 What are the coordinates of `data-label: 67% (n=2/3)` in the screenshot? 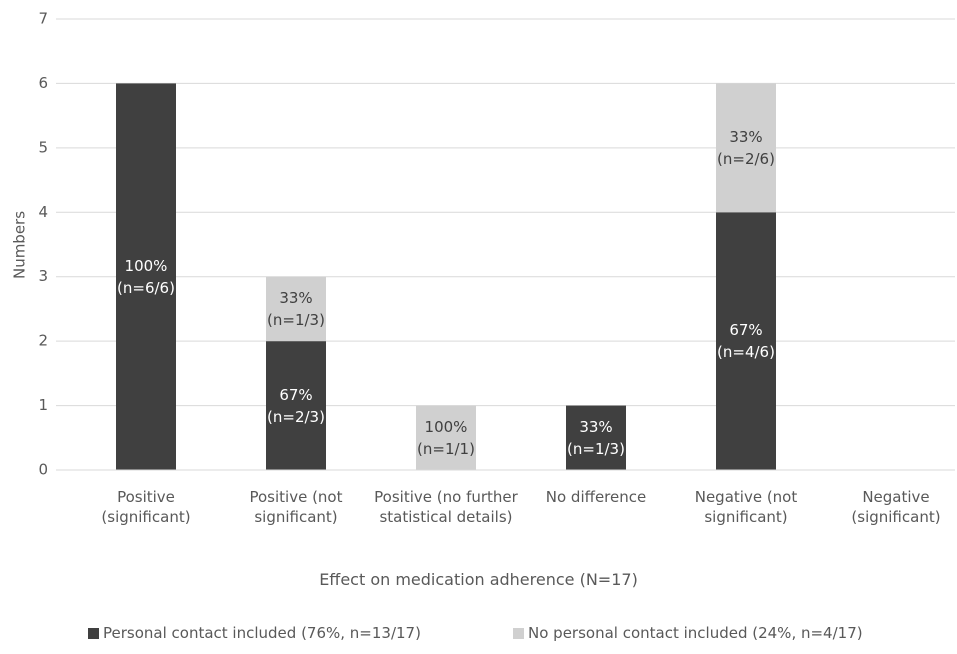 It's located at (296, 405).